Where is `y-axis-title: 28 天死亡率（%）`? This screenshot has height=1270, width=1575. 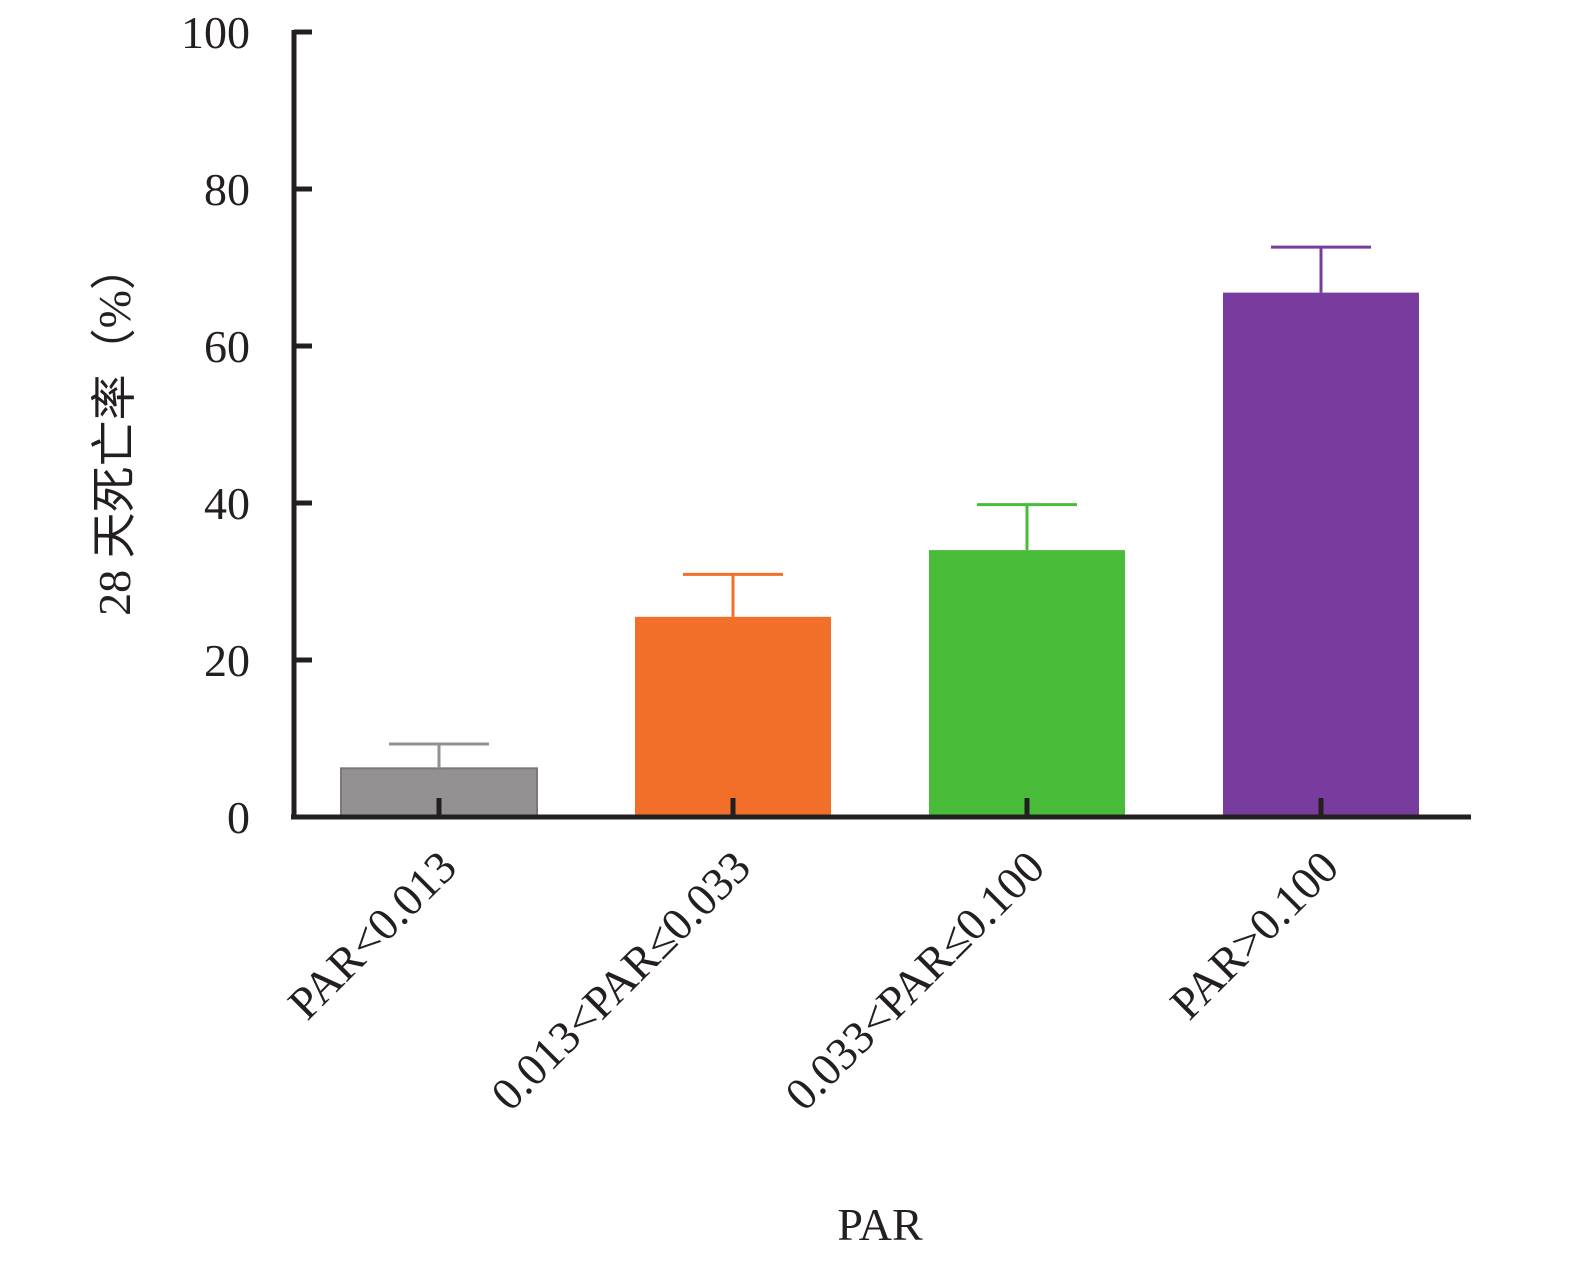
y-axis-title: 28 天死亡率（%） is located at coordinates (114, 430).